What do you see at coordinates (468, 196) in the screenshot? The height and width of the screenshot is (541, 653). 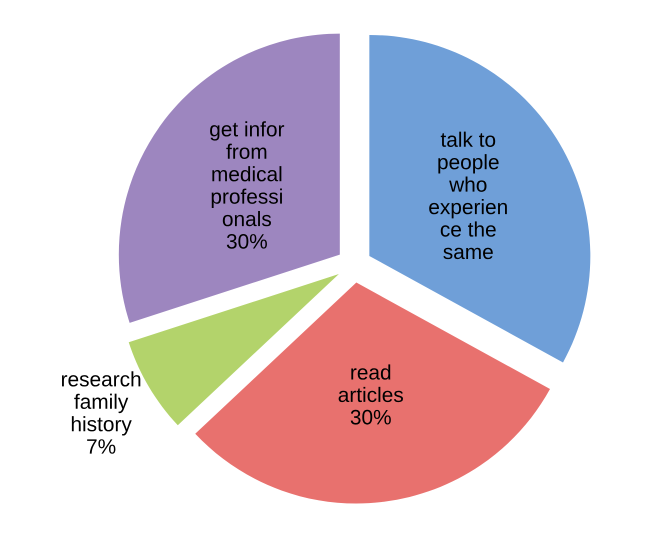 I see `slice-label: talk to people who experien ce the same` at bounding box center [468, 196].